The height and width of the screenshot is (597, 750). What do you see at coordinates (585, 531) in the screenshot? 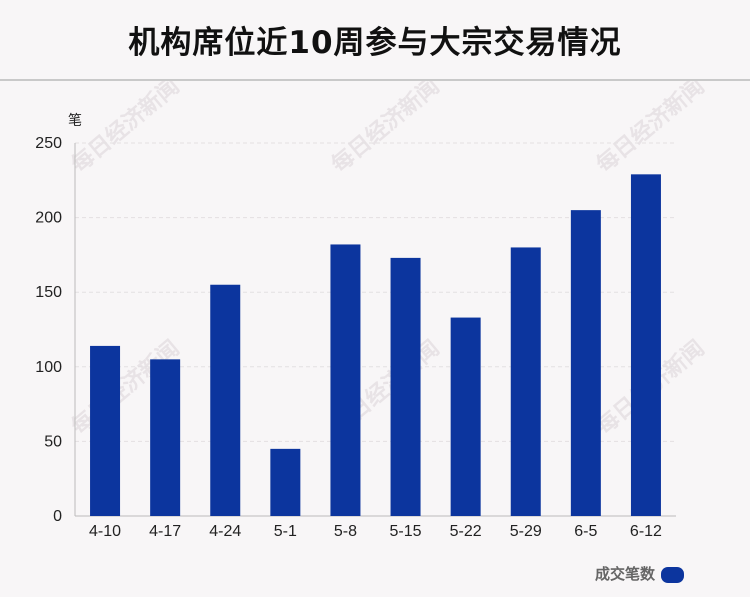
I see `x-tick-label: 6-5` at bounding box center [585, 531].